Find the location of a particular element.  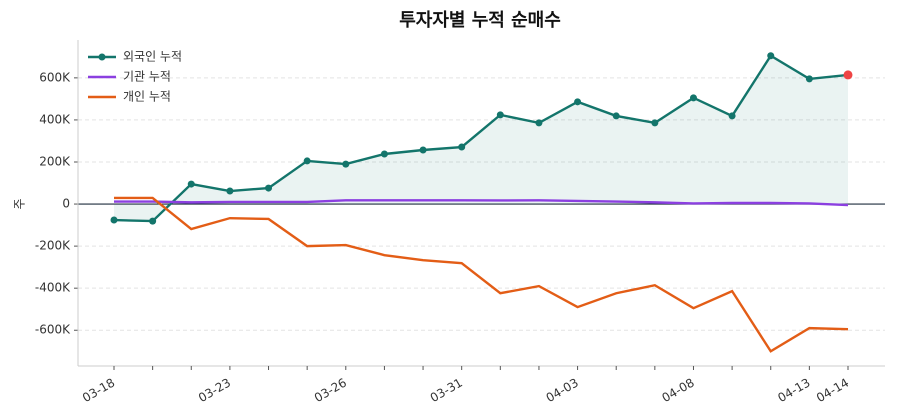

chart-title: 투자자별 누적 순매수 is located at coordinates (480, 20).